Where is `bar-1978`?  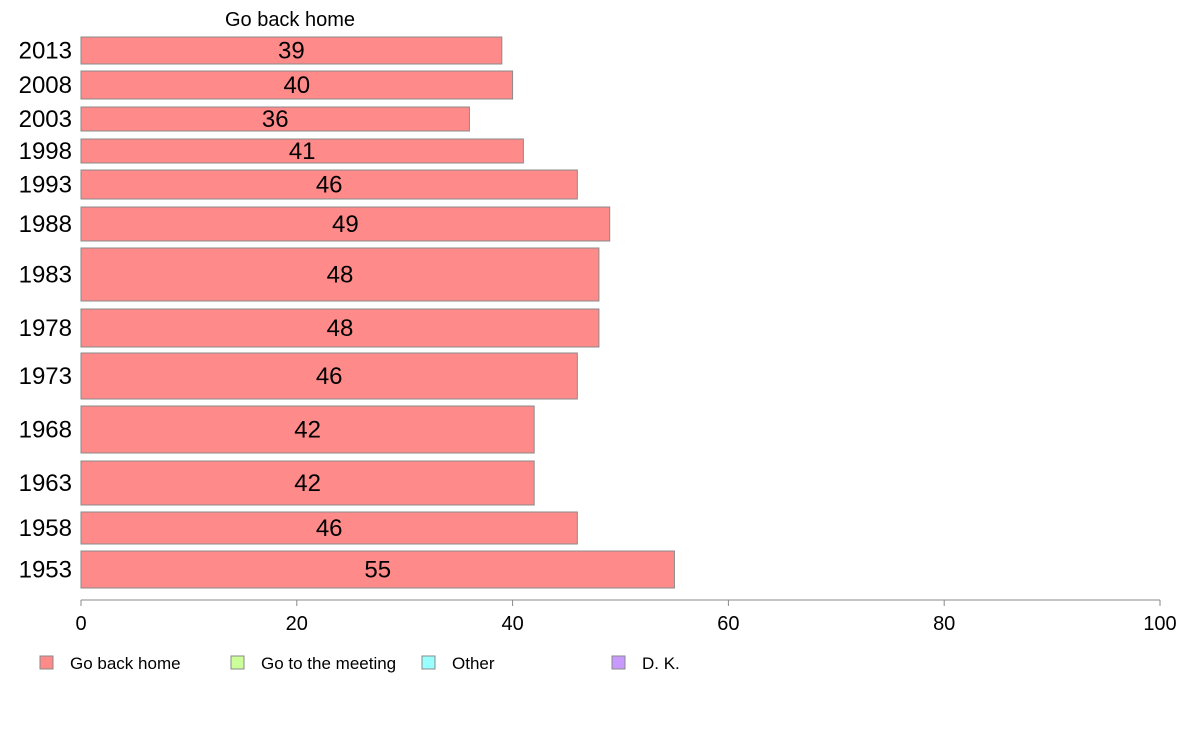
bar-1978 is located at coordinates (340, 328).